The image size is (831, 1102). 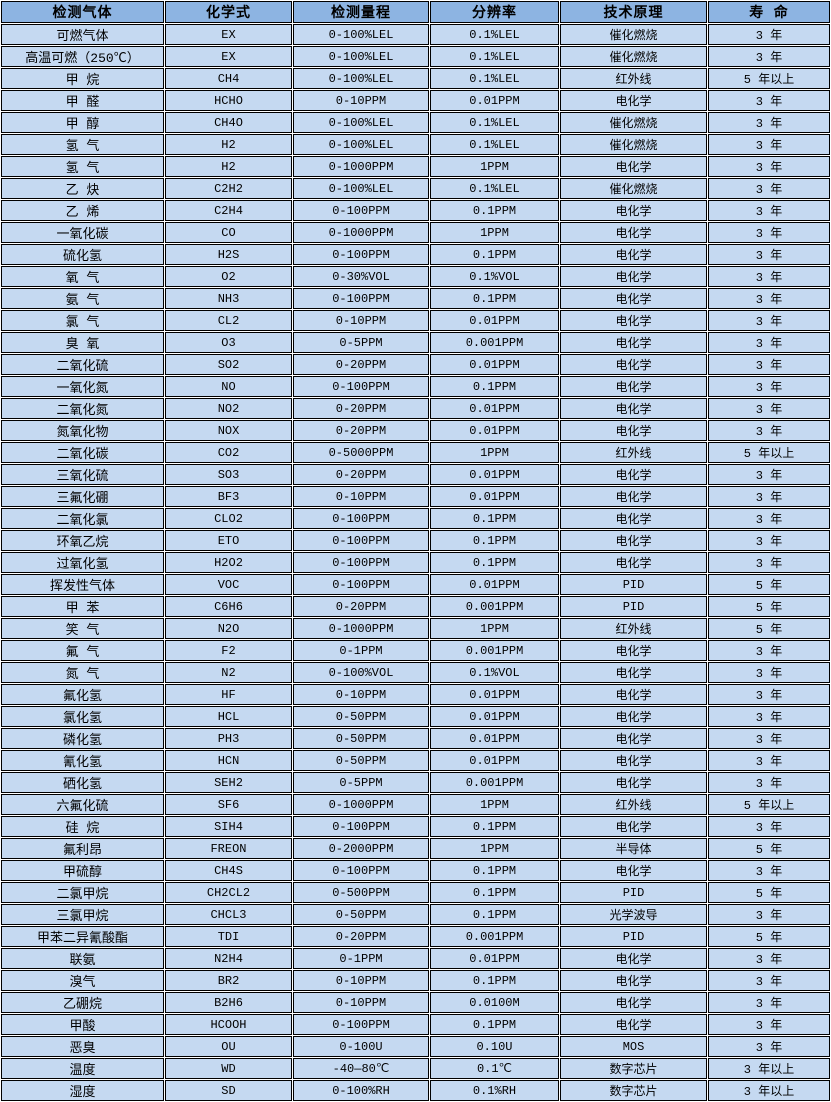 What do you see at coordinates (228, 1068) in the screenshot?
I see `formula-cell: WD` at bounding box center [228, 1068].